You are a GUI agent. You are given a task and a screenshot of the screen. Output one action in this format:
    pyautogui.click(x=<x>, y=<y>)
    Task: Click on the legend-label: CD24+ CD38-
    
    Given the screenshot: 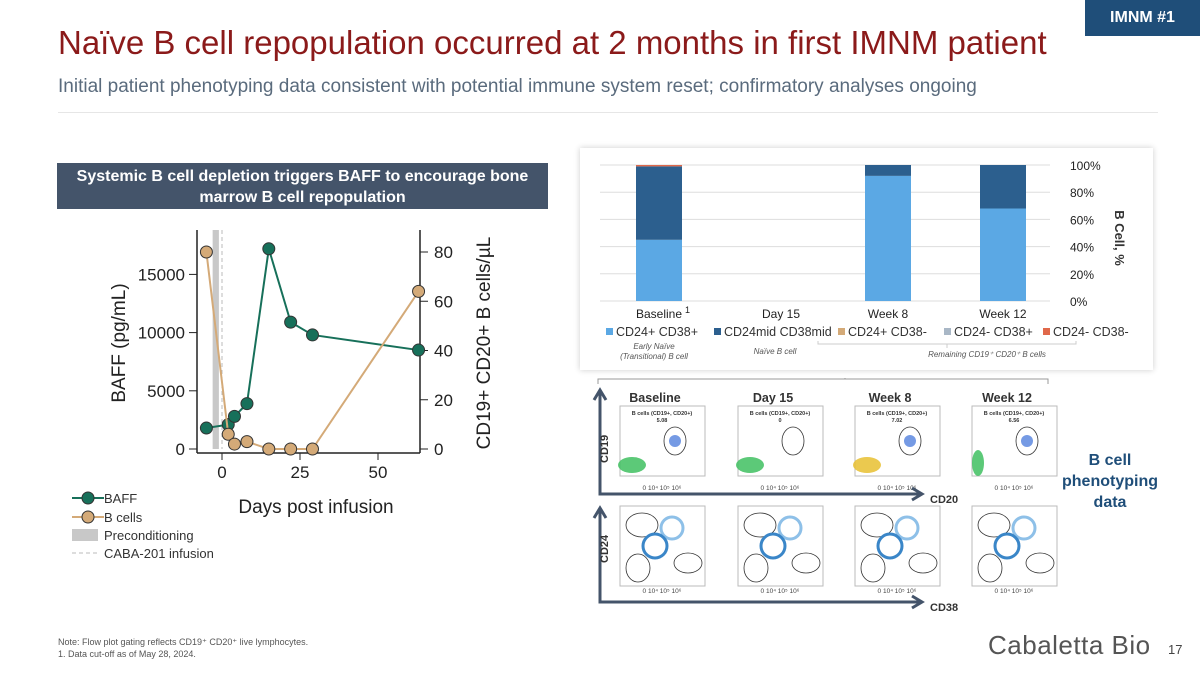 What is the action you would take?
    pyautogui.click(x=887, y=332)
    